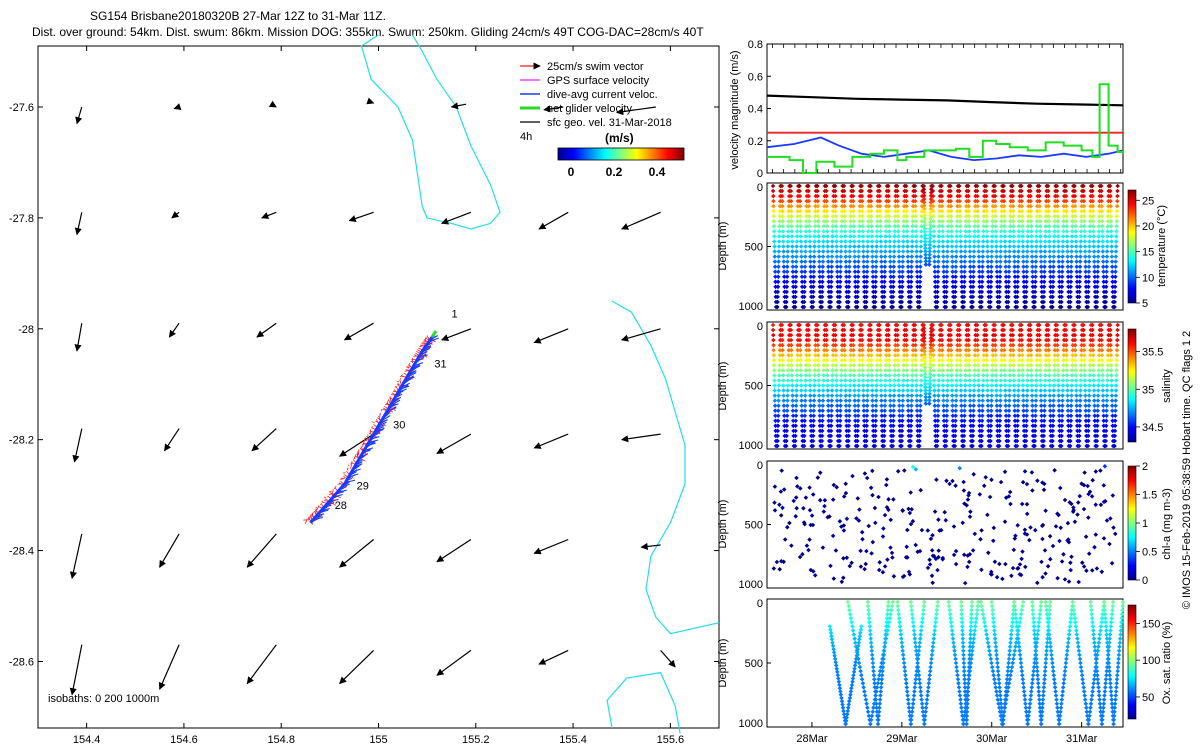 Image resolution: width=1200 pixels, height=750 pixels. I want to click on map-xtick-label: 155.2, so click(476, 740).